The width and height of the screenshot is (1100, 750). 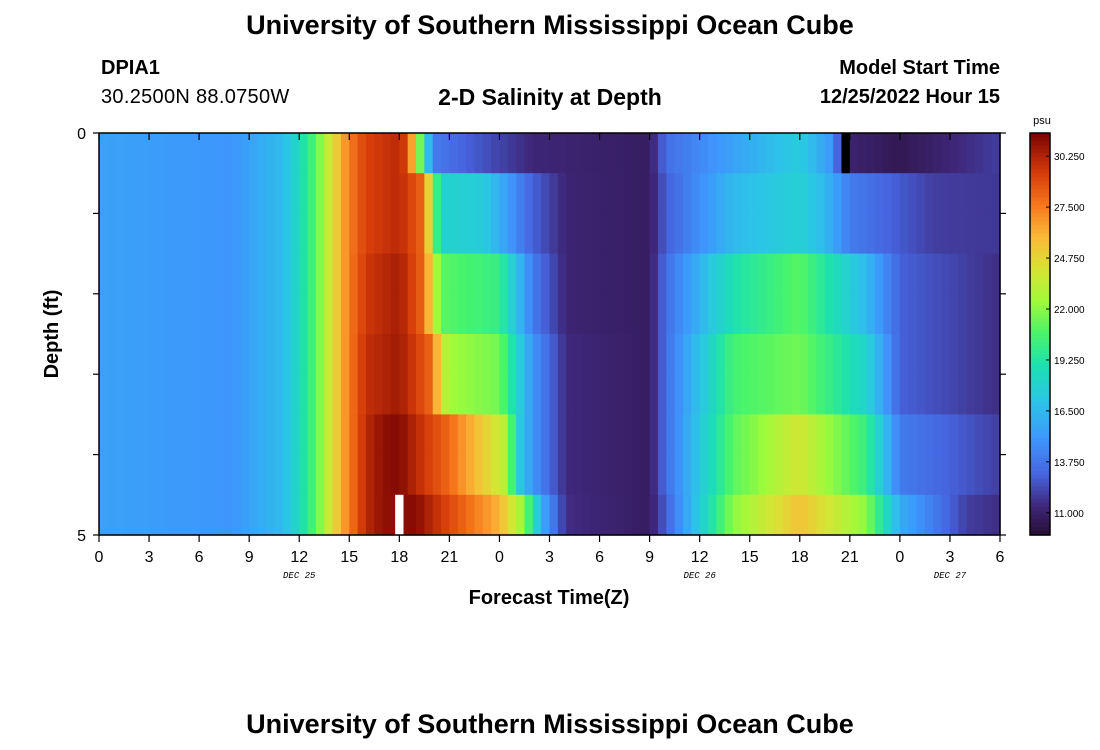 What do you see at coordinates (399, 557) in the screenshot?
I see `x-tick-label: 18` at bounding box center [399, 557].